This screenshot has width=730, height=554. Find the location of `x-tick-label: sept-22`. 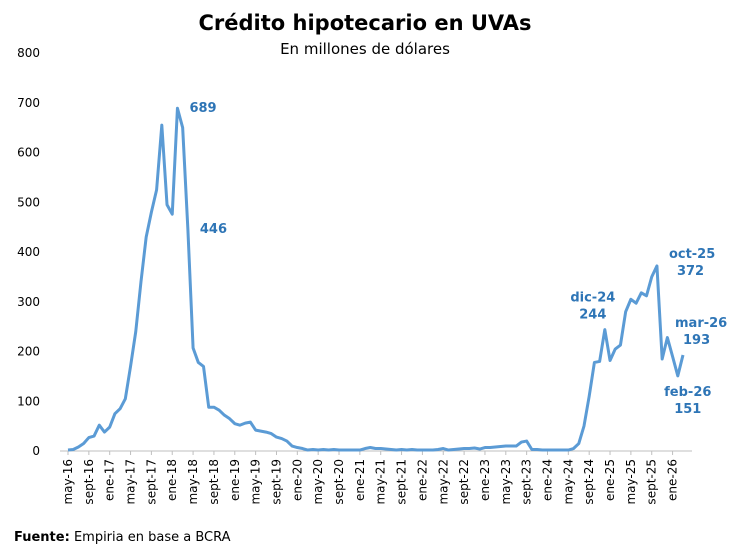

x-tick-label: sept-22 is located at coordinates (464, 482).